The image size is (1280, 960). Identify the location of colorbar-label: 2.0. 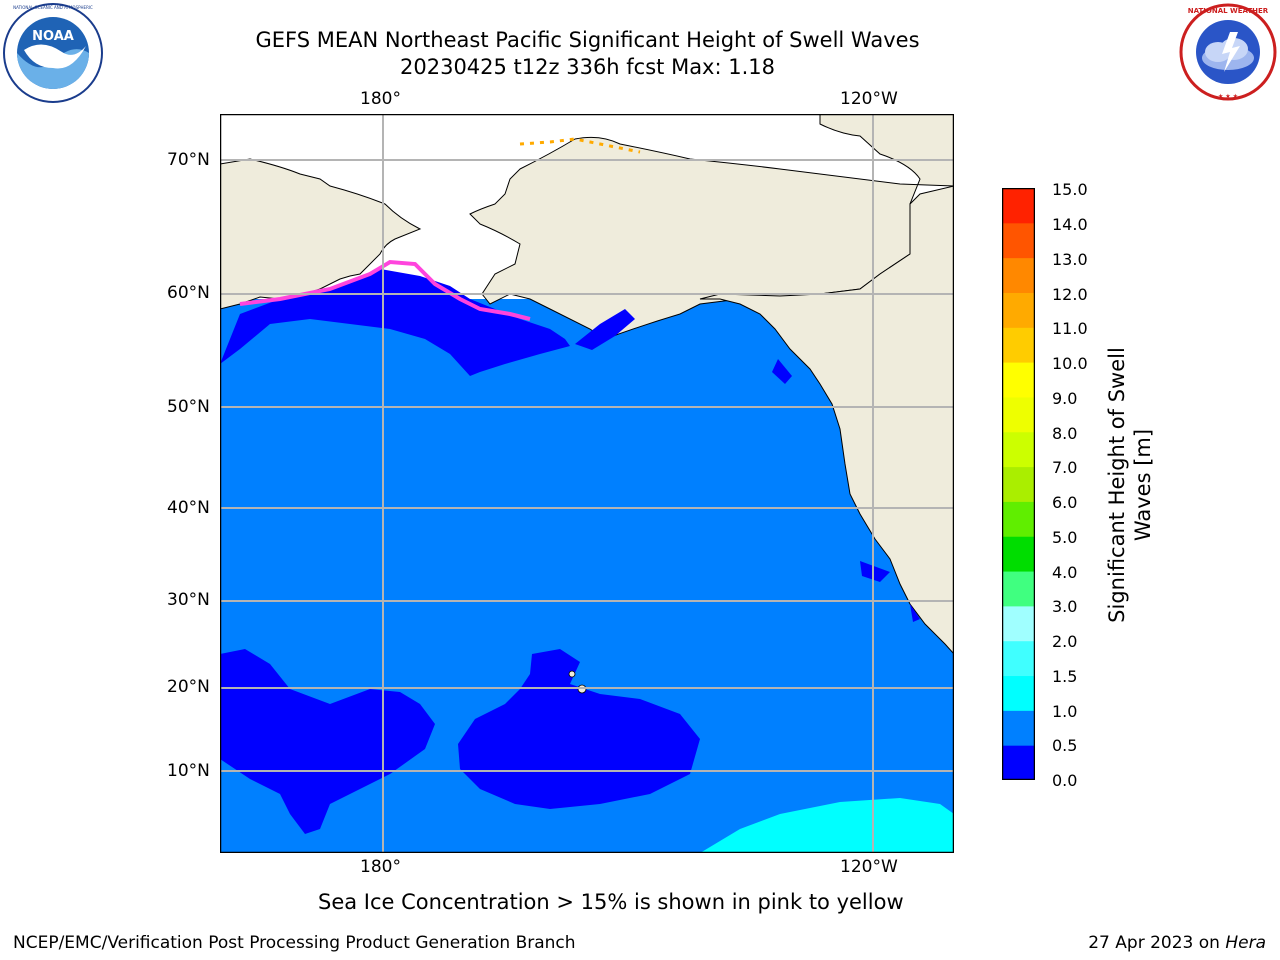
(1065, 641).